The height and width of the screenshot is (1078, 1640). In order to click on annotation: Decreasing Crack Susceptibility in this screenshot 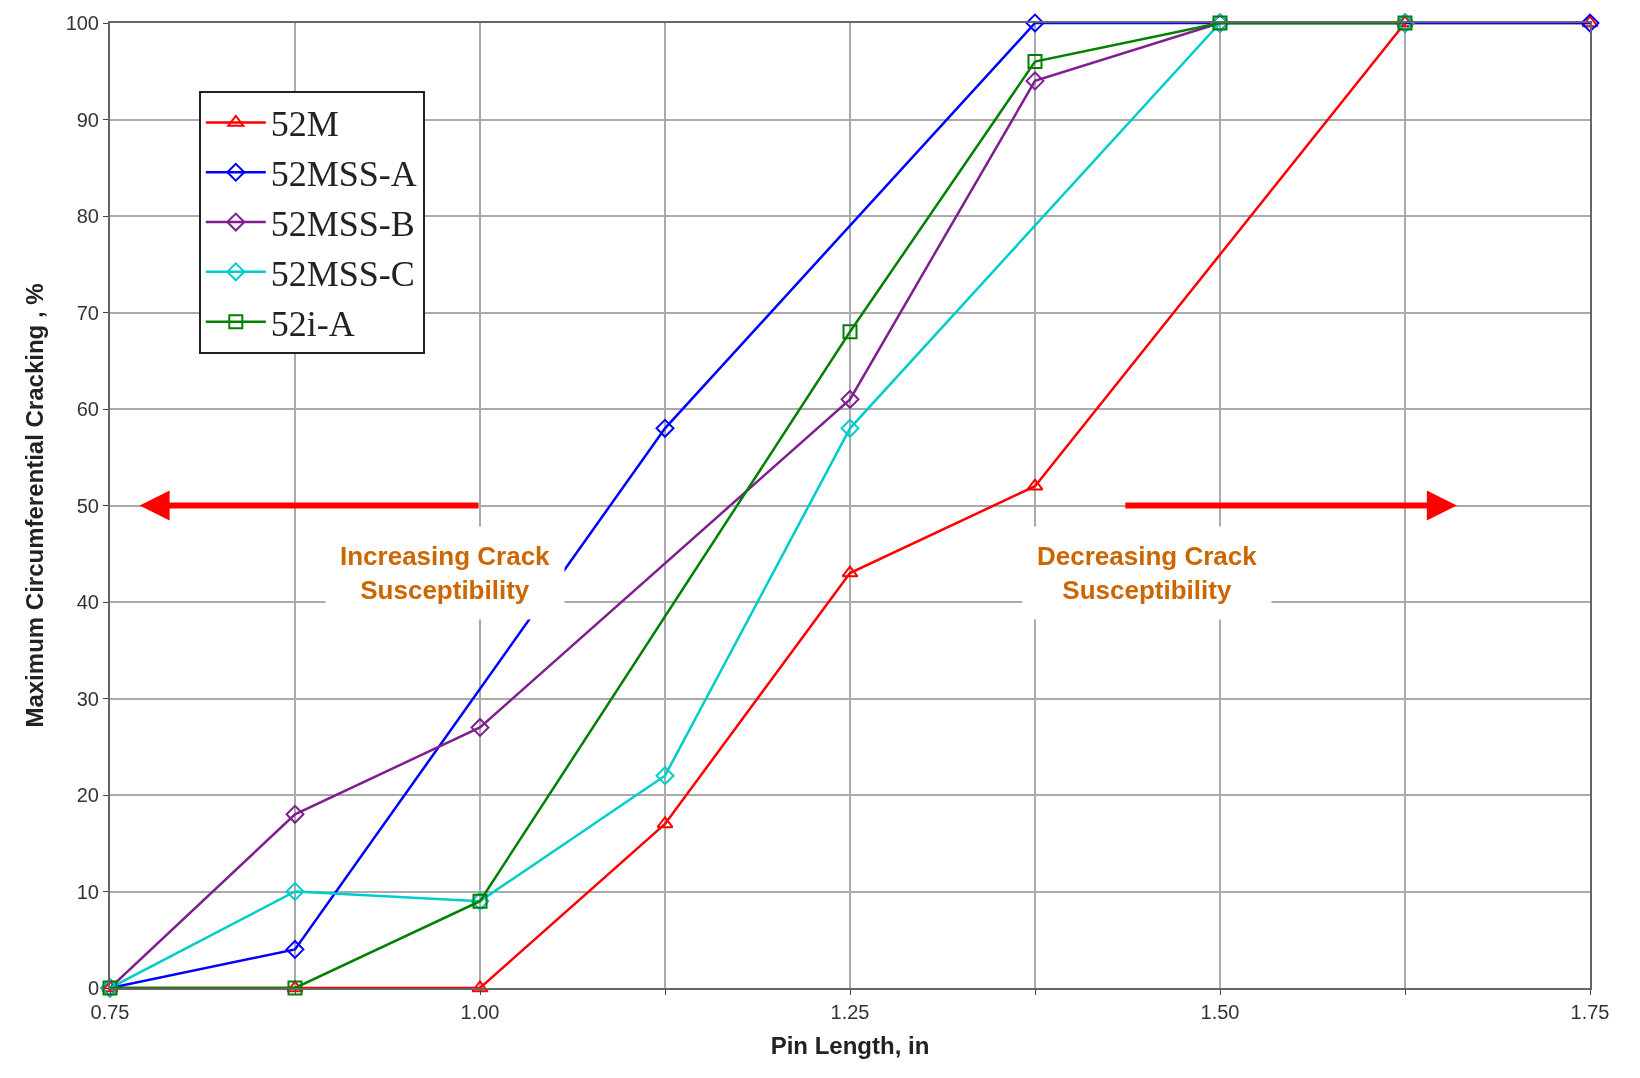, I will do `click(1147, 573)`.